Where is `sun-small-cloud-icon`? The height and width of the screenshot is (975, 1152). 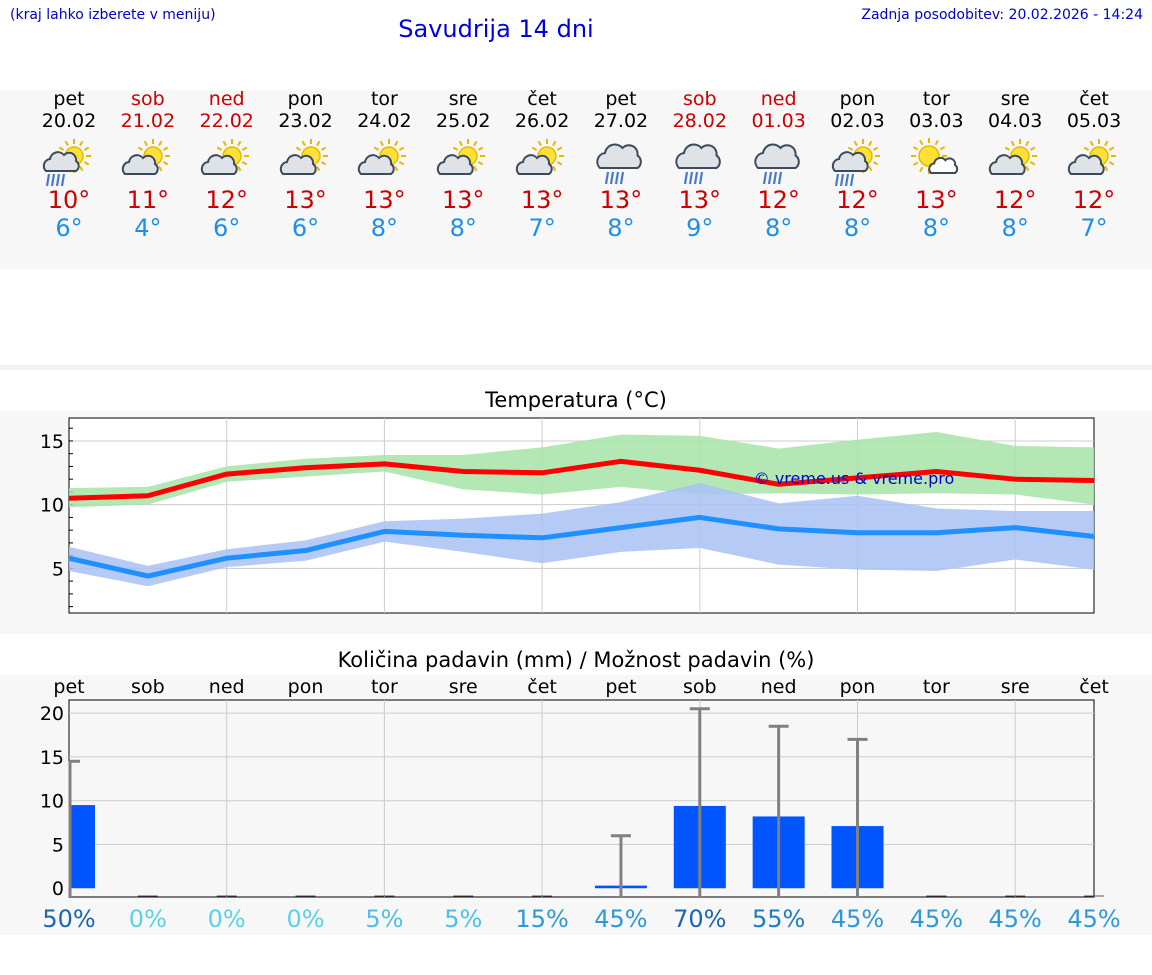 sun-small-cloud-icon is located at coordinates (935, 156).